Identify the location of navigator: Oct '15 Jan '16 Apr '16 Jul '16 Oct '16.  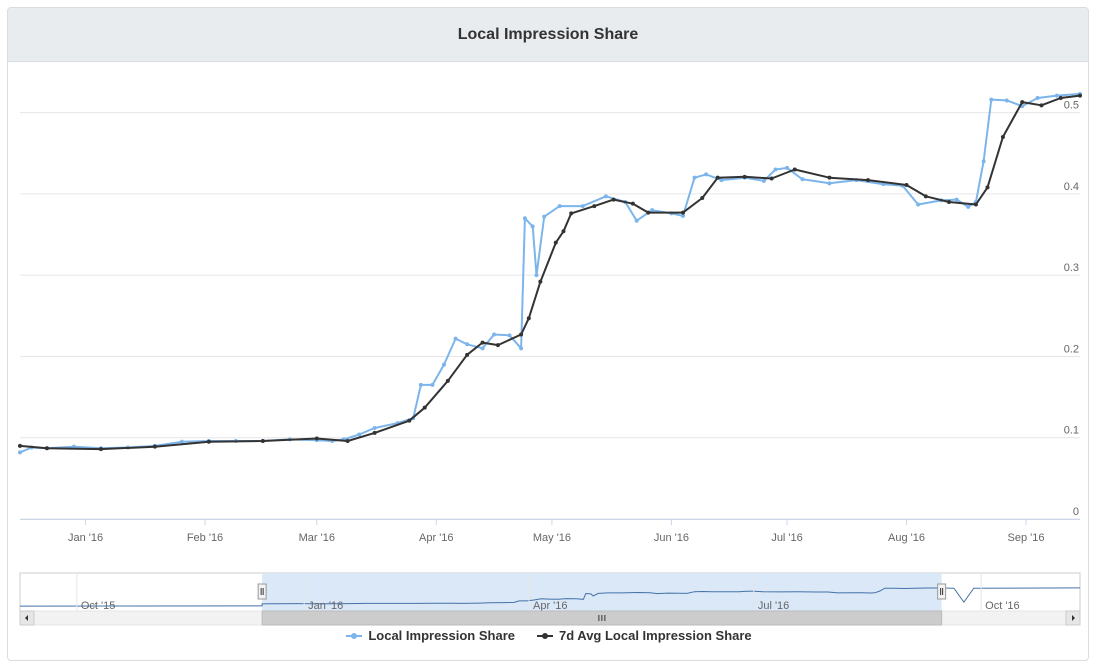
(550, 599).